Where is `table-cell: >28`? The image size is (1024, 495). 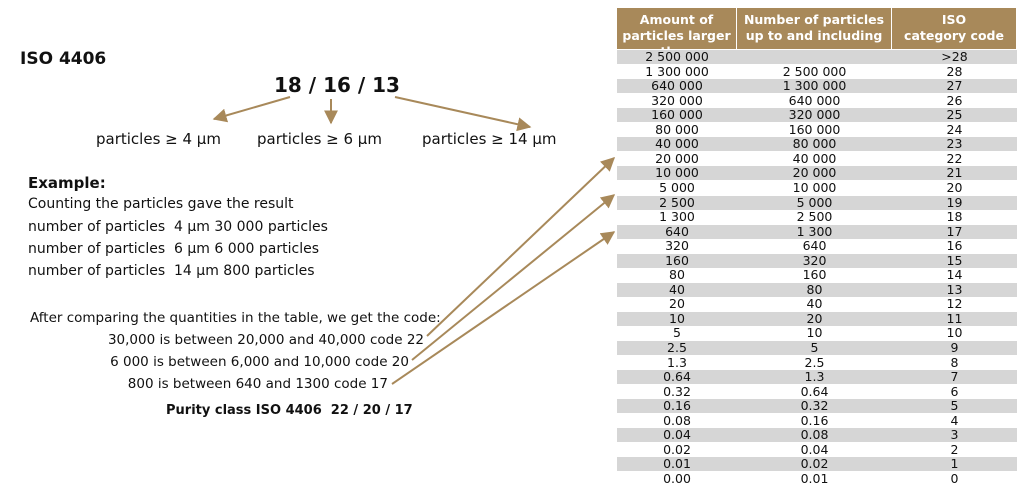 table-cell: >28 is located at coordinates (954, 56).